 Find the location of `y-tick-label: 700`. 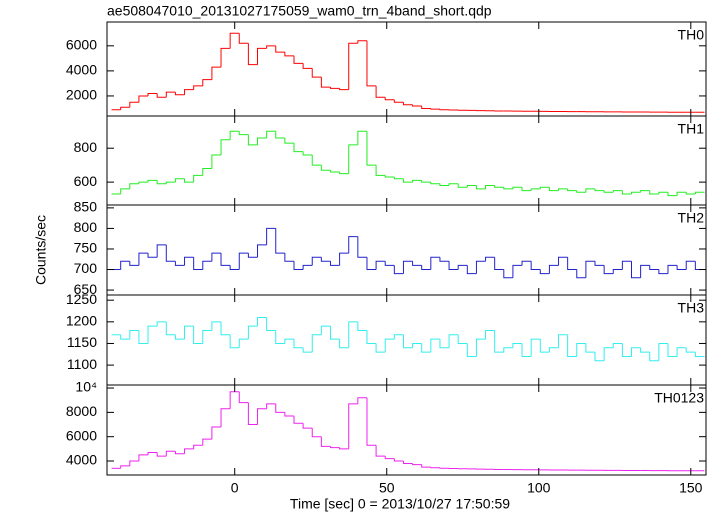

y-tick-label: 700 is located at coordinates (86, 268).